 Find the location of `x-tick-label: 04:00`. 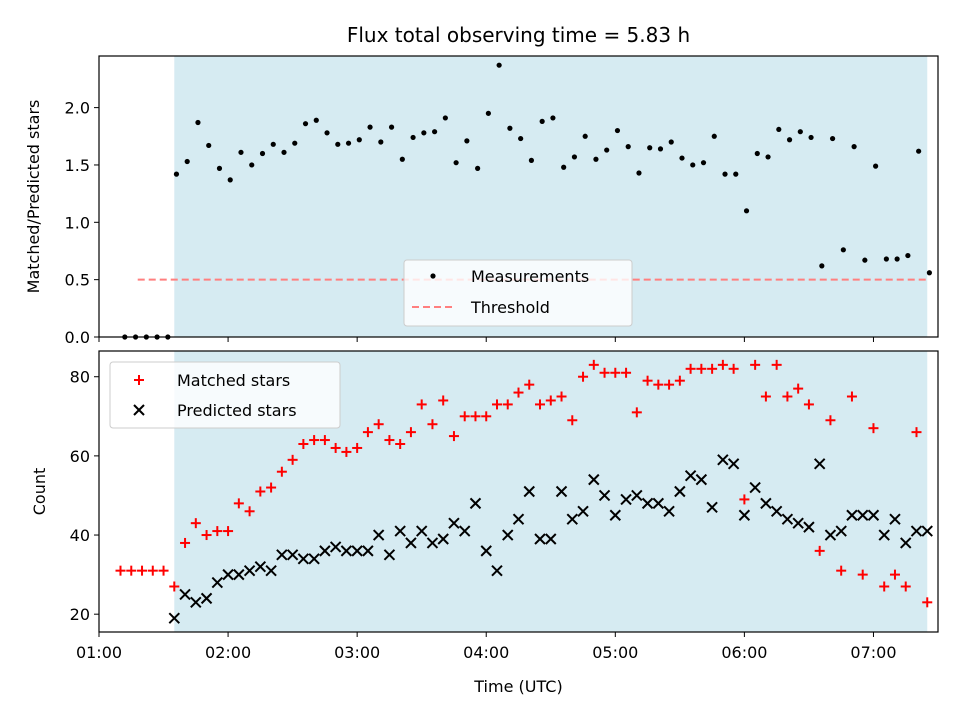

x-tick-label: 04:00 is located at coordinates (486, 652).